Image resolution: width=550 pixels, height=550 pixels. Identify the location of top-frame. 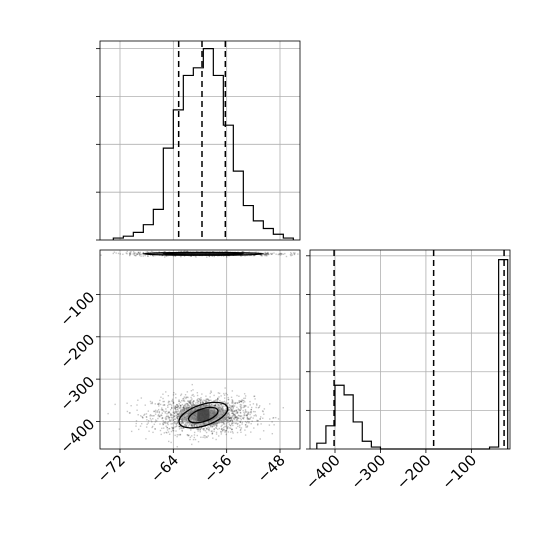
(200, 140).